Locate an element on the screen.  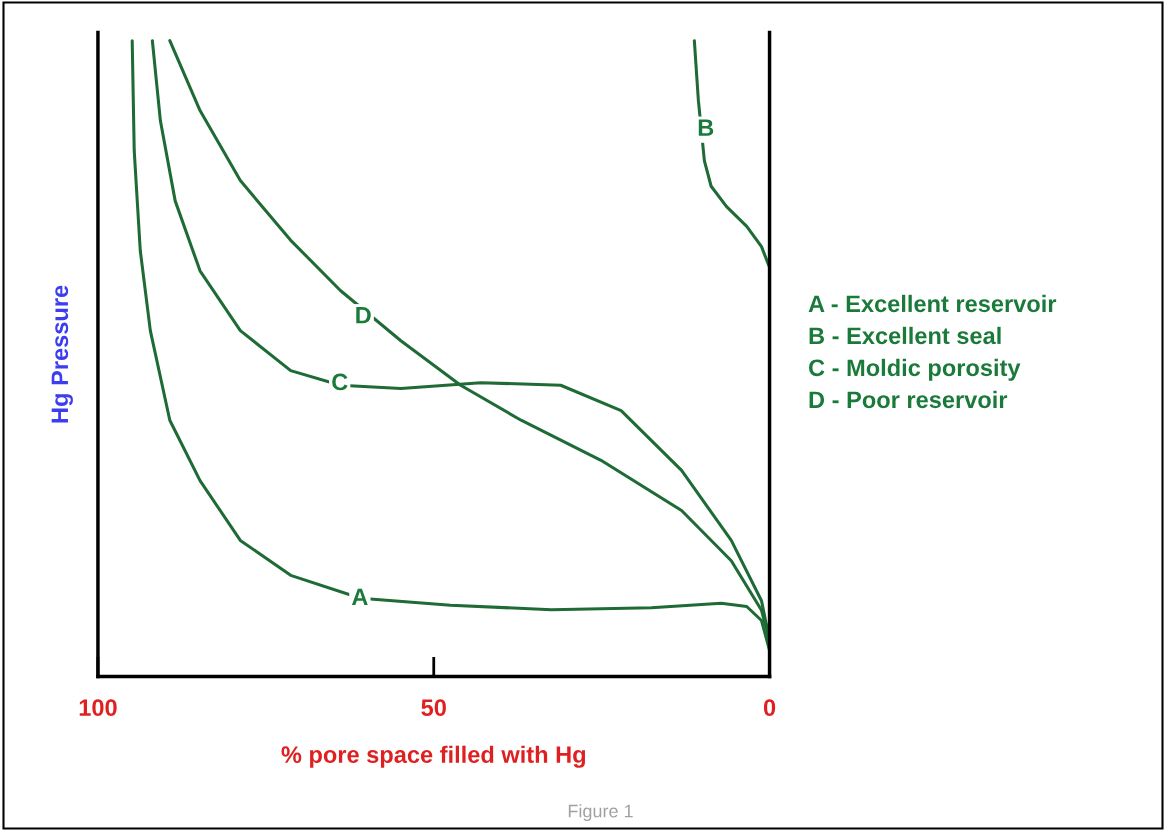
text: B - Excellent seal is located at coordinates (905, 335).